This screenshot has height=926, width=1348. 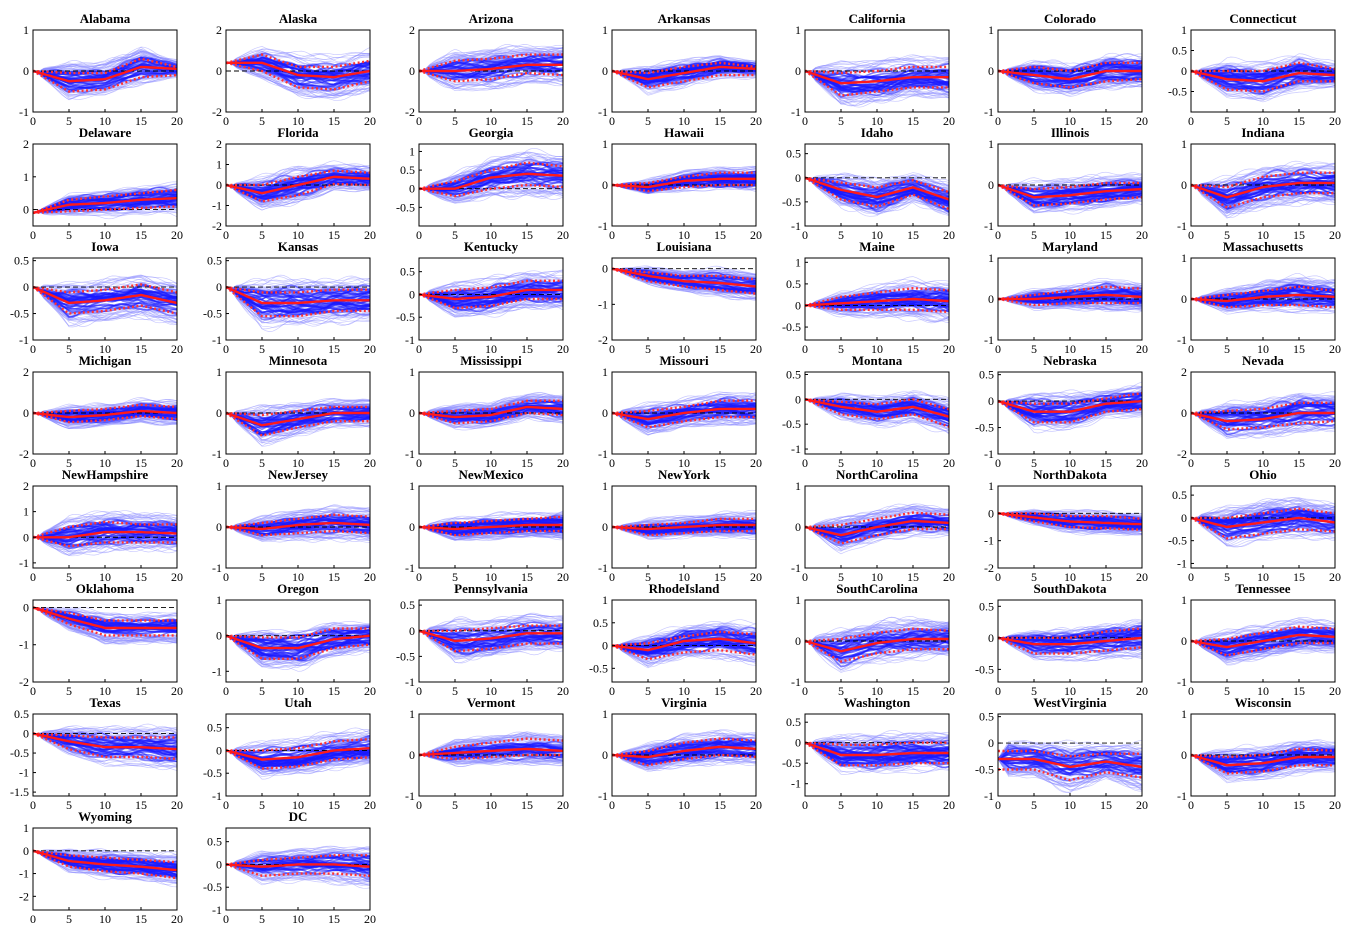 I want to click on x-tick-label: 15, so click(x=141, y=121).